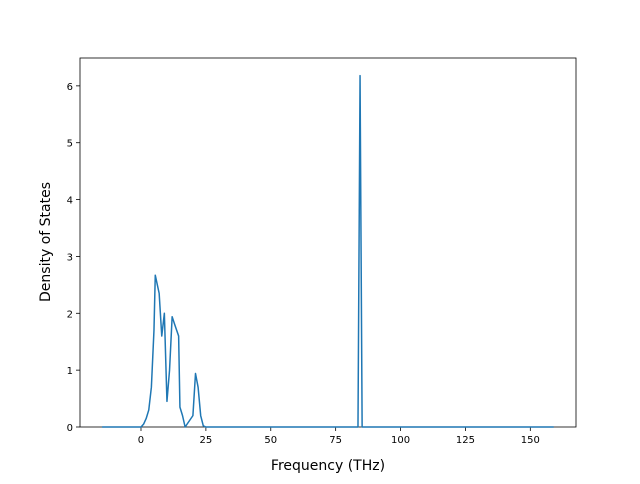 The height and width of the screenshot is (484, 640). I want to click on y-tick-label: 5, so click(70, 144).